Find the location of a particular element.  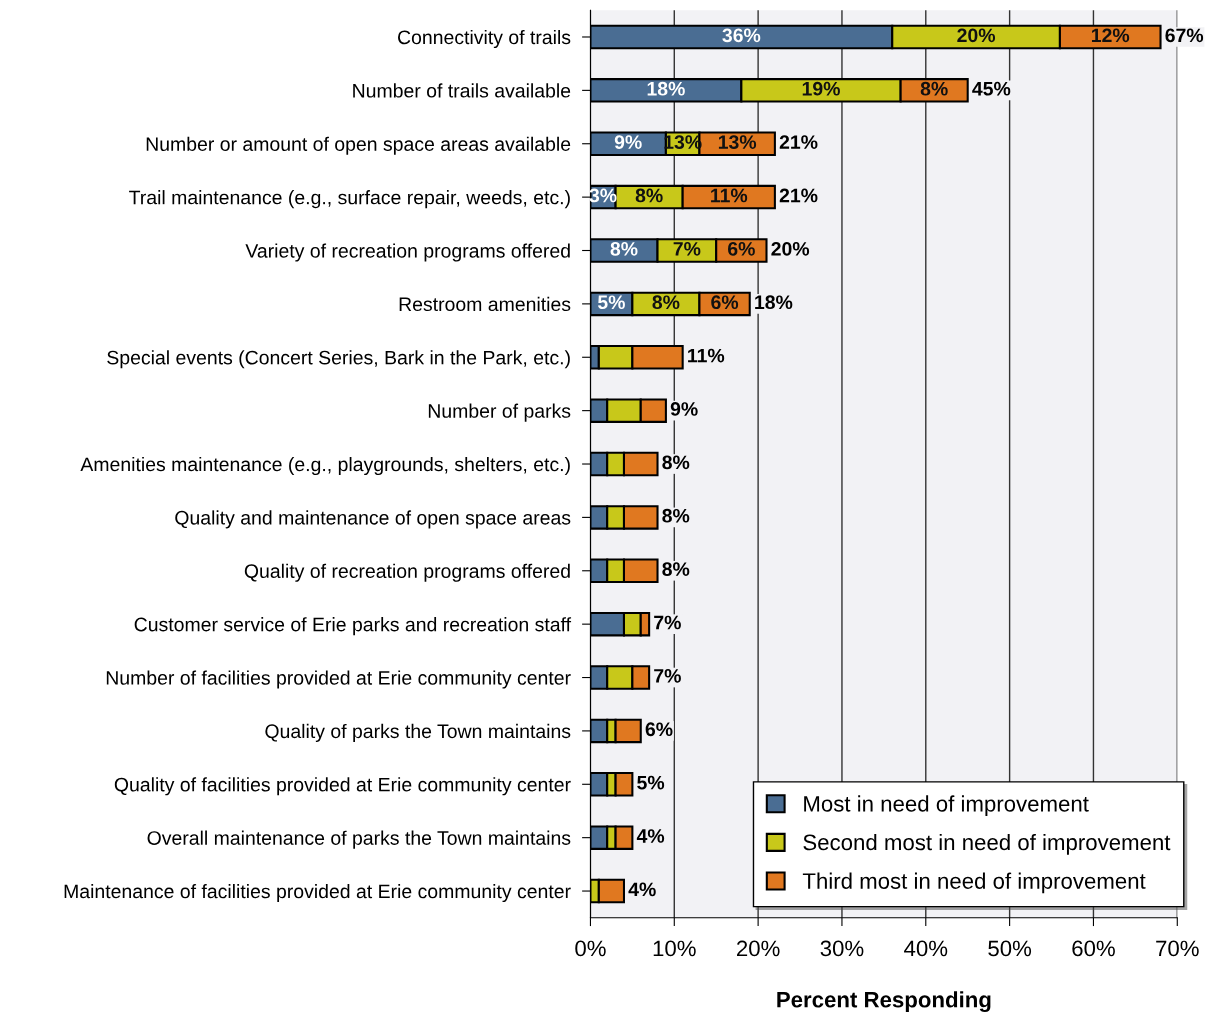

data-label: 20% is located at coordinates (976, 35).